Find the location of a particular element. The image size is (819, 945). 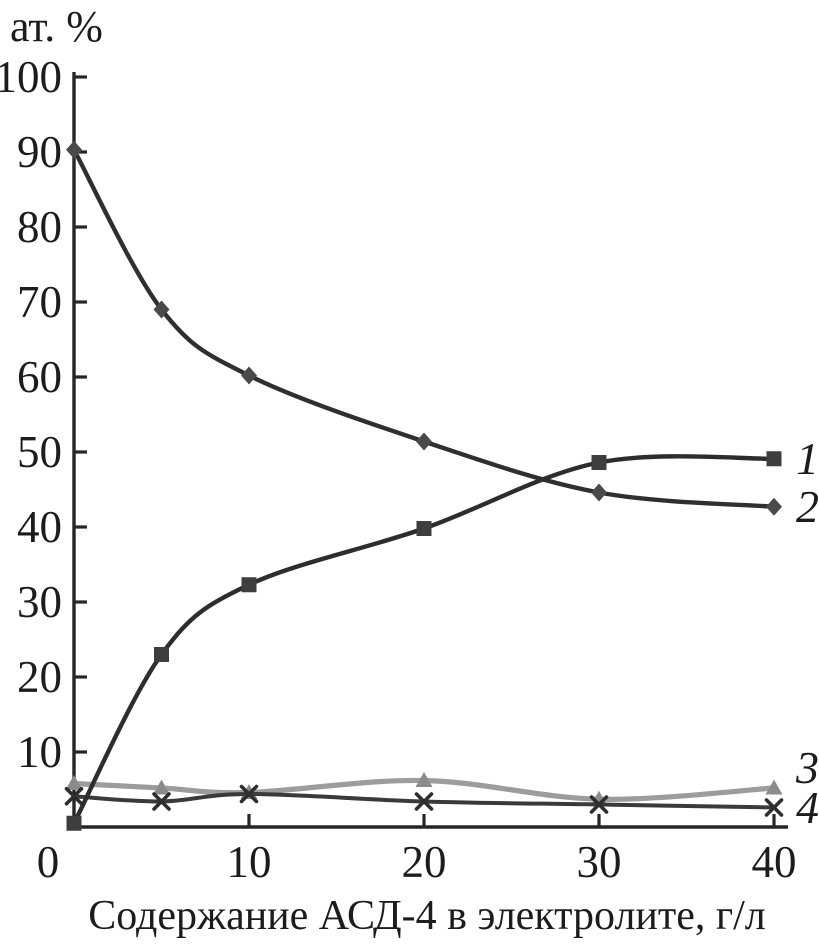

x-tick-label-30: 30 is located at coordinates (599, 862).